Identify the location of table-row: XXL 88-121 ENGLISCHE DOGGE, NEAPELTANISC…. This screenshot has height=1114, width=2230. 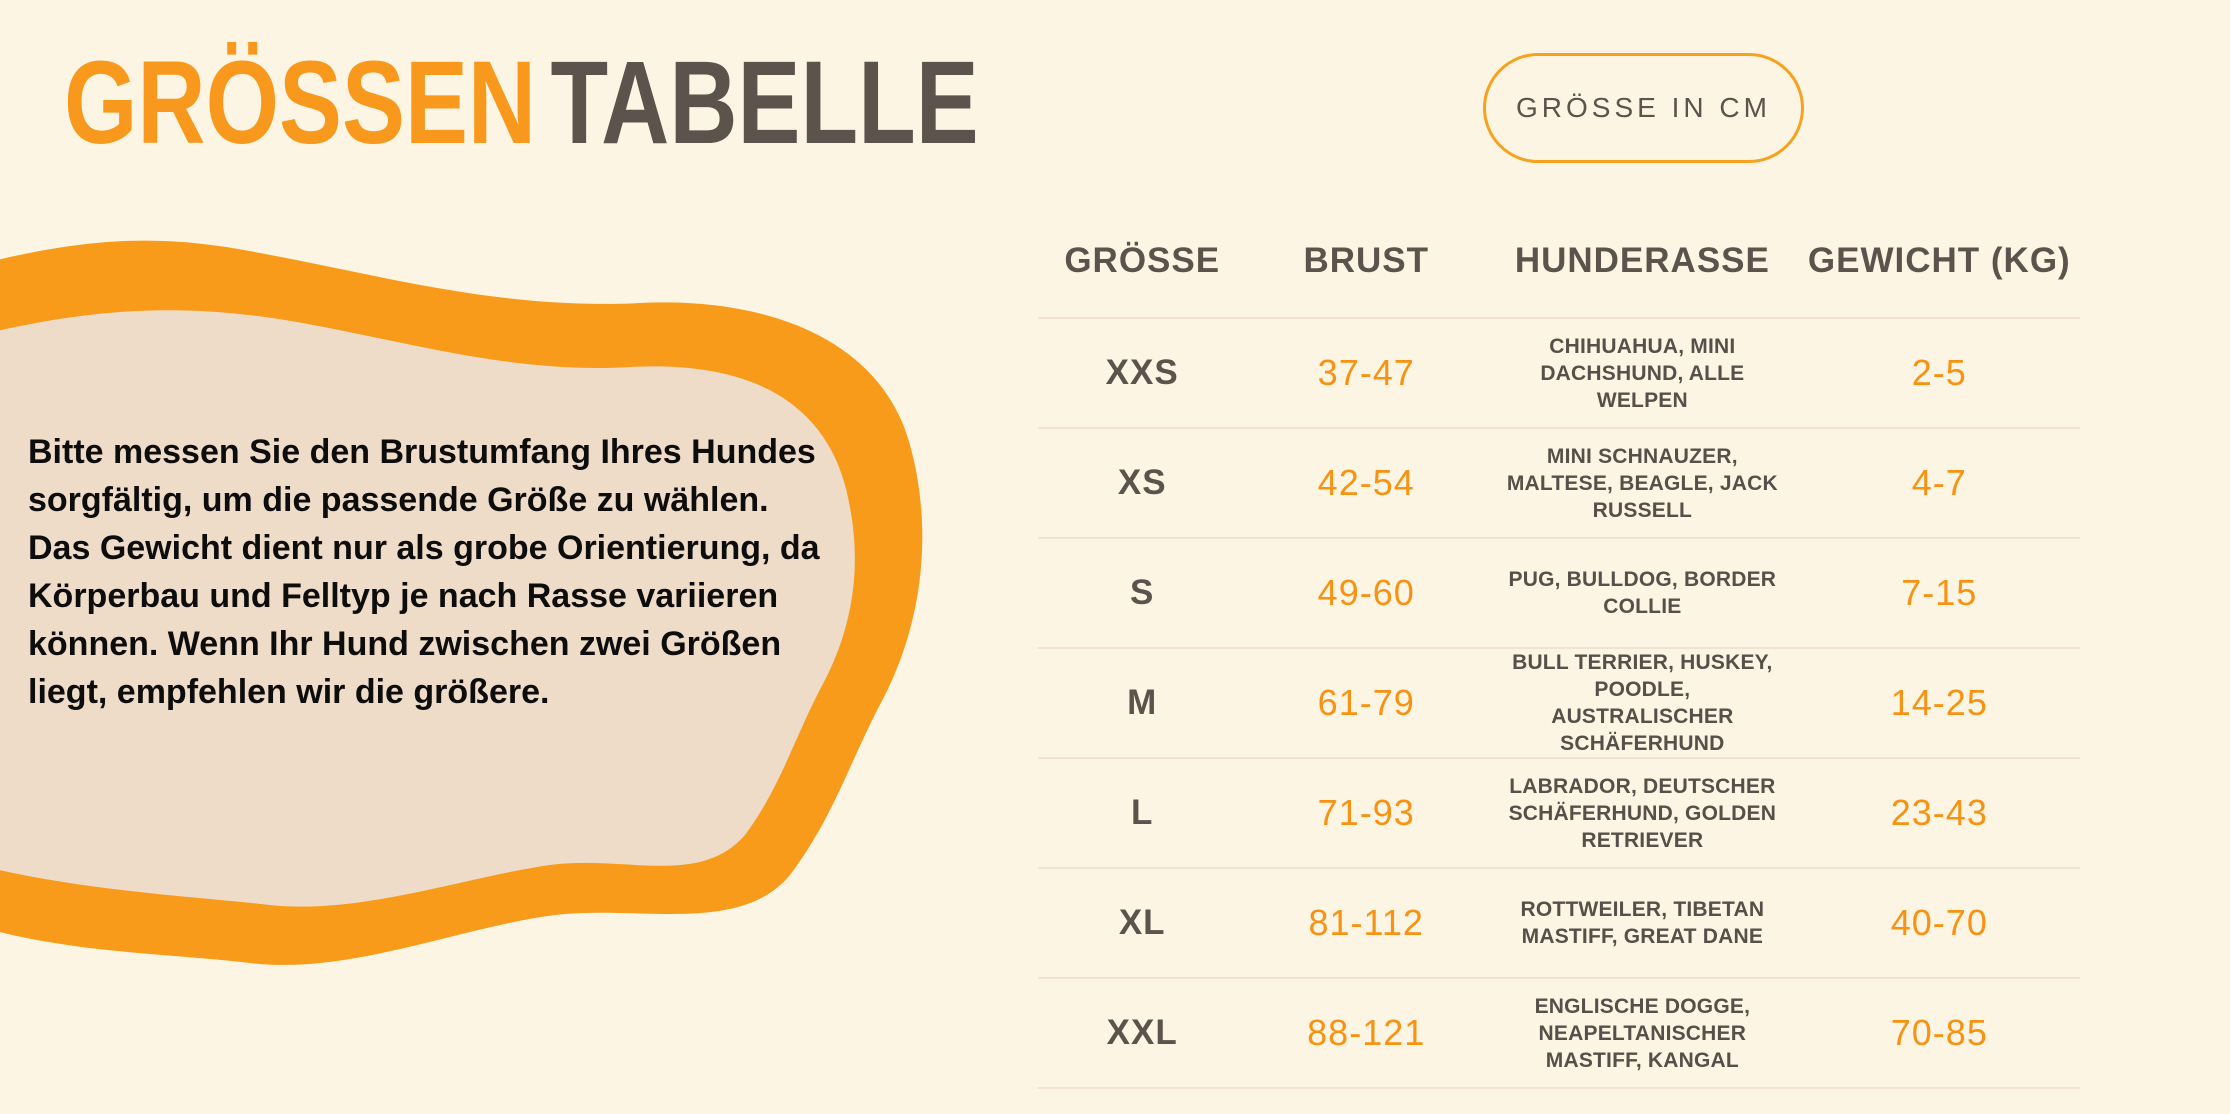
(1559, 1033).